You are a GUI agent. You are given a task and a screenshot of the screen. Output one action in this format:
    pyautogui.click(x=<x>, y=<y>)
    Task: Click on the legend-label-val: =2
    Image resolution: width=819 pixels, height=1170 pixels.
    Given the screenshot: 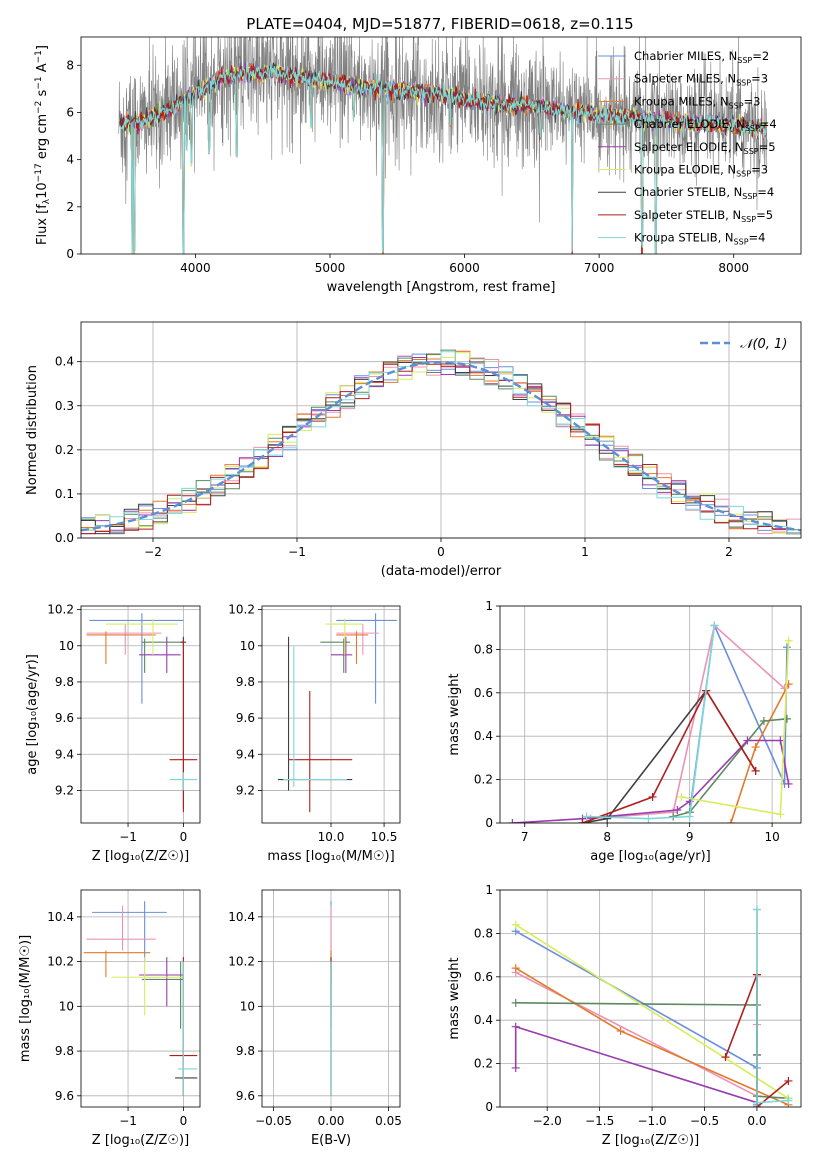 What is the action you would take?
    pyautogui.click(x=760, y=56)
    